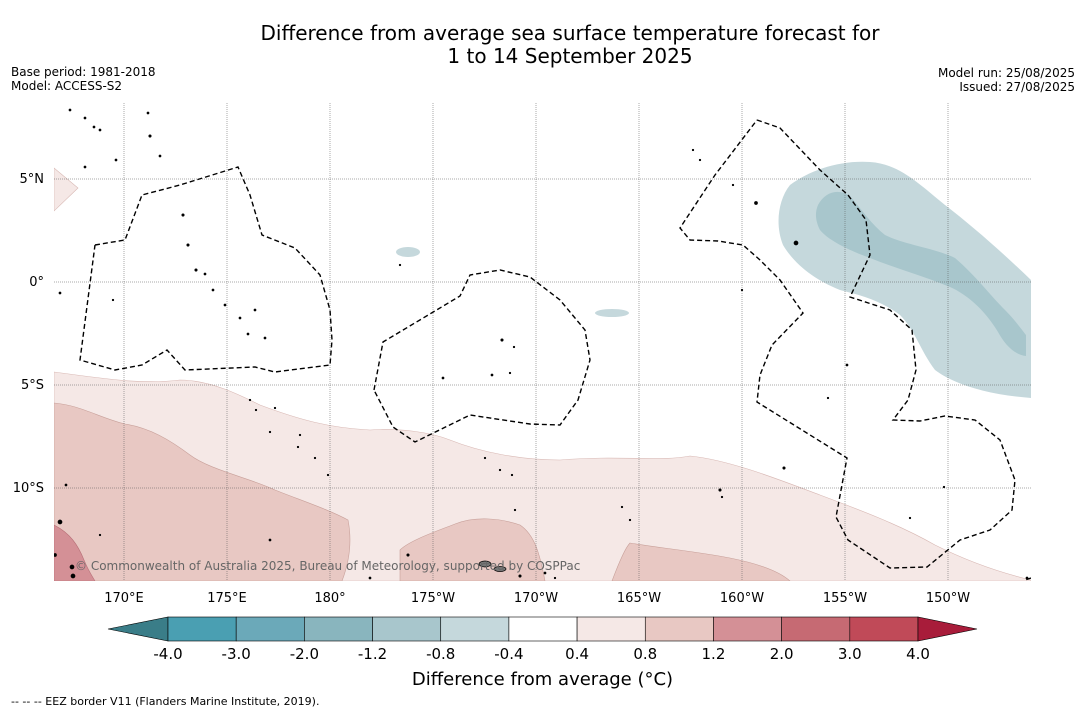  What do you see at coordinates (639, 598) in the screenshot?
I see `lon-label-165w: 165°W` at bounding box center [639, 598].